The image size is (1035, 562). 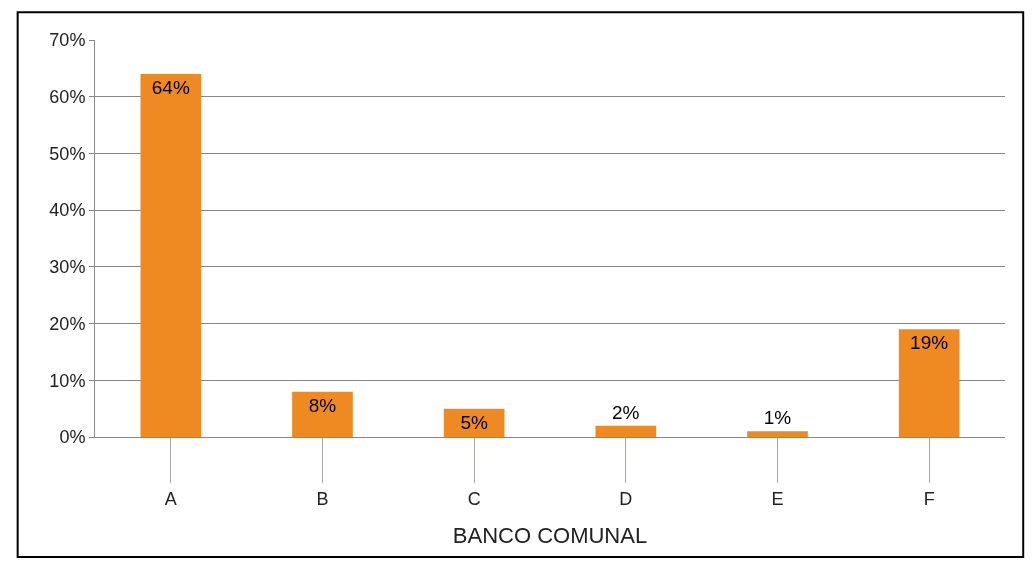 What do you see at coordinates (777, 418) in the screenshot?
I see `data-label: 1%` at bounding box center [777, 418].